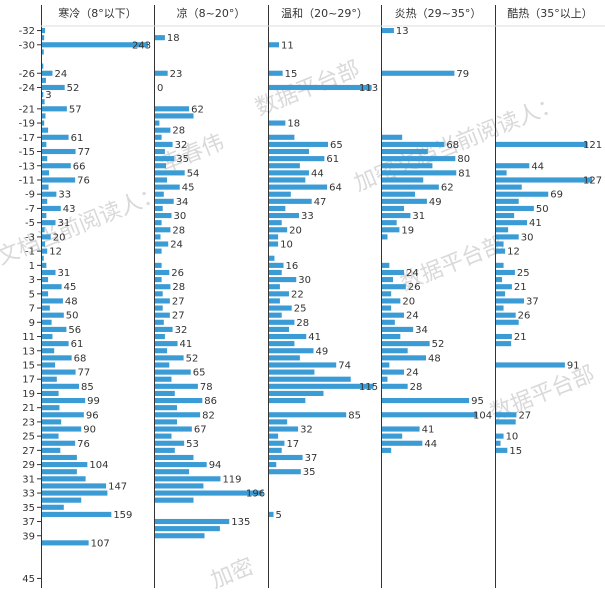 This screenshot has width=605, height=593. What do you see at coordinates (542, 209) in the screenshot?
I see `bar-value-label: 50` at bounding box center [542, 209].